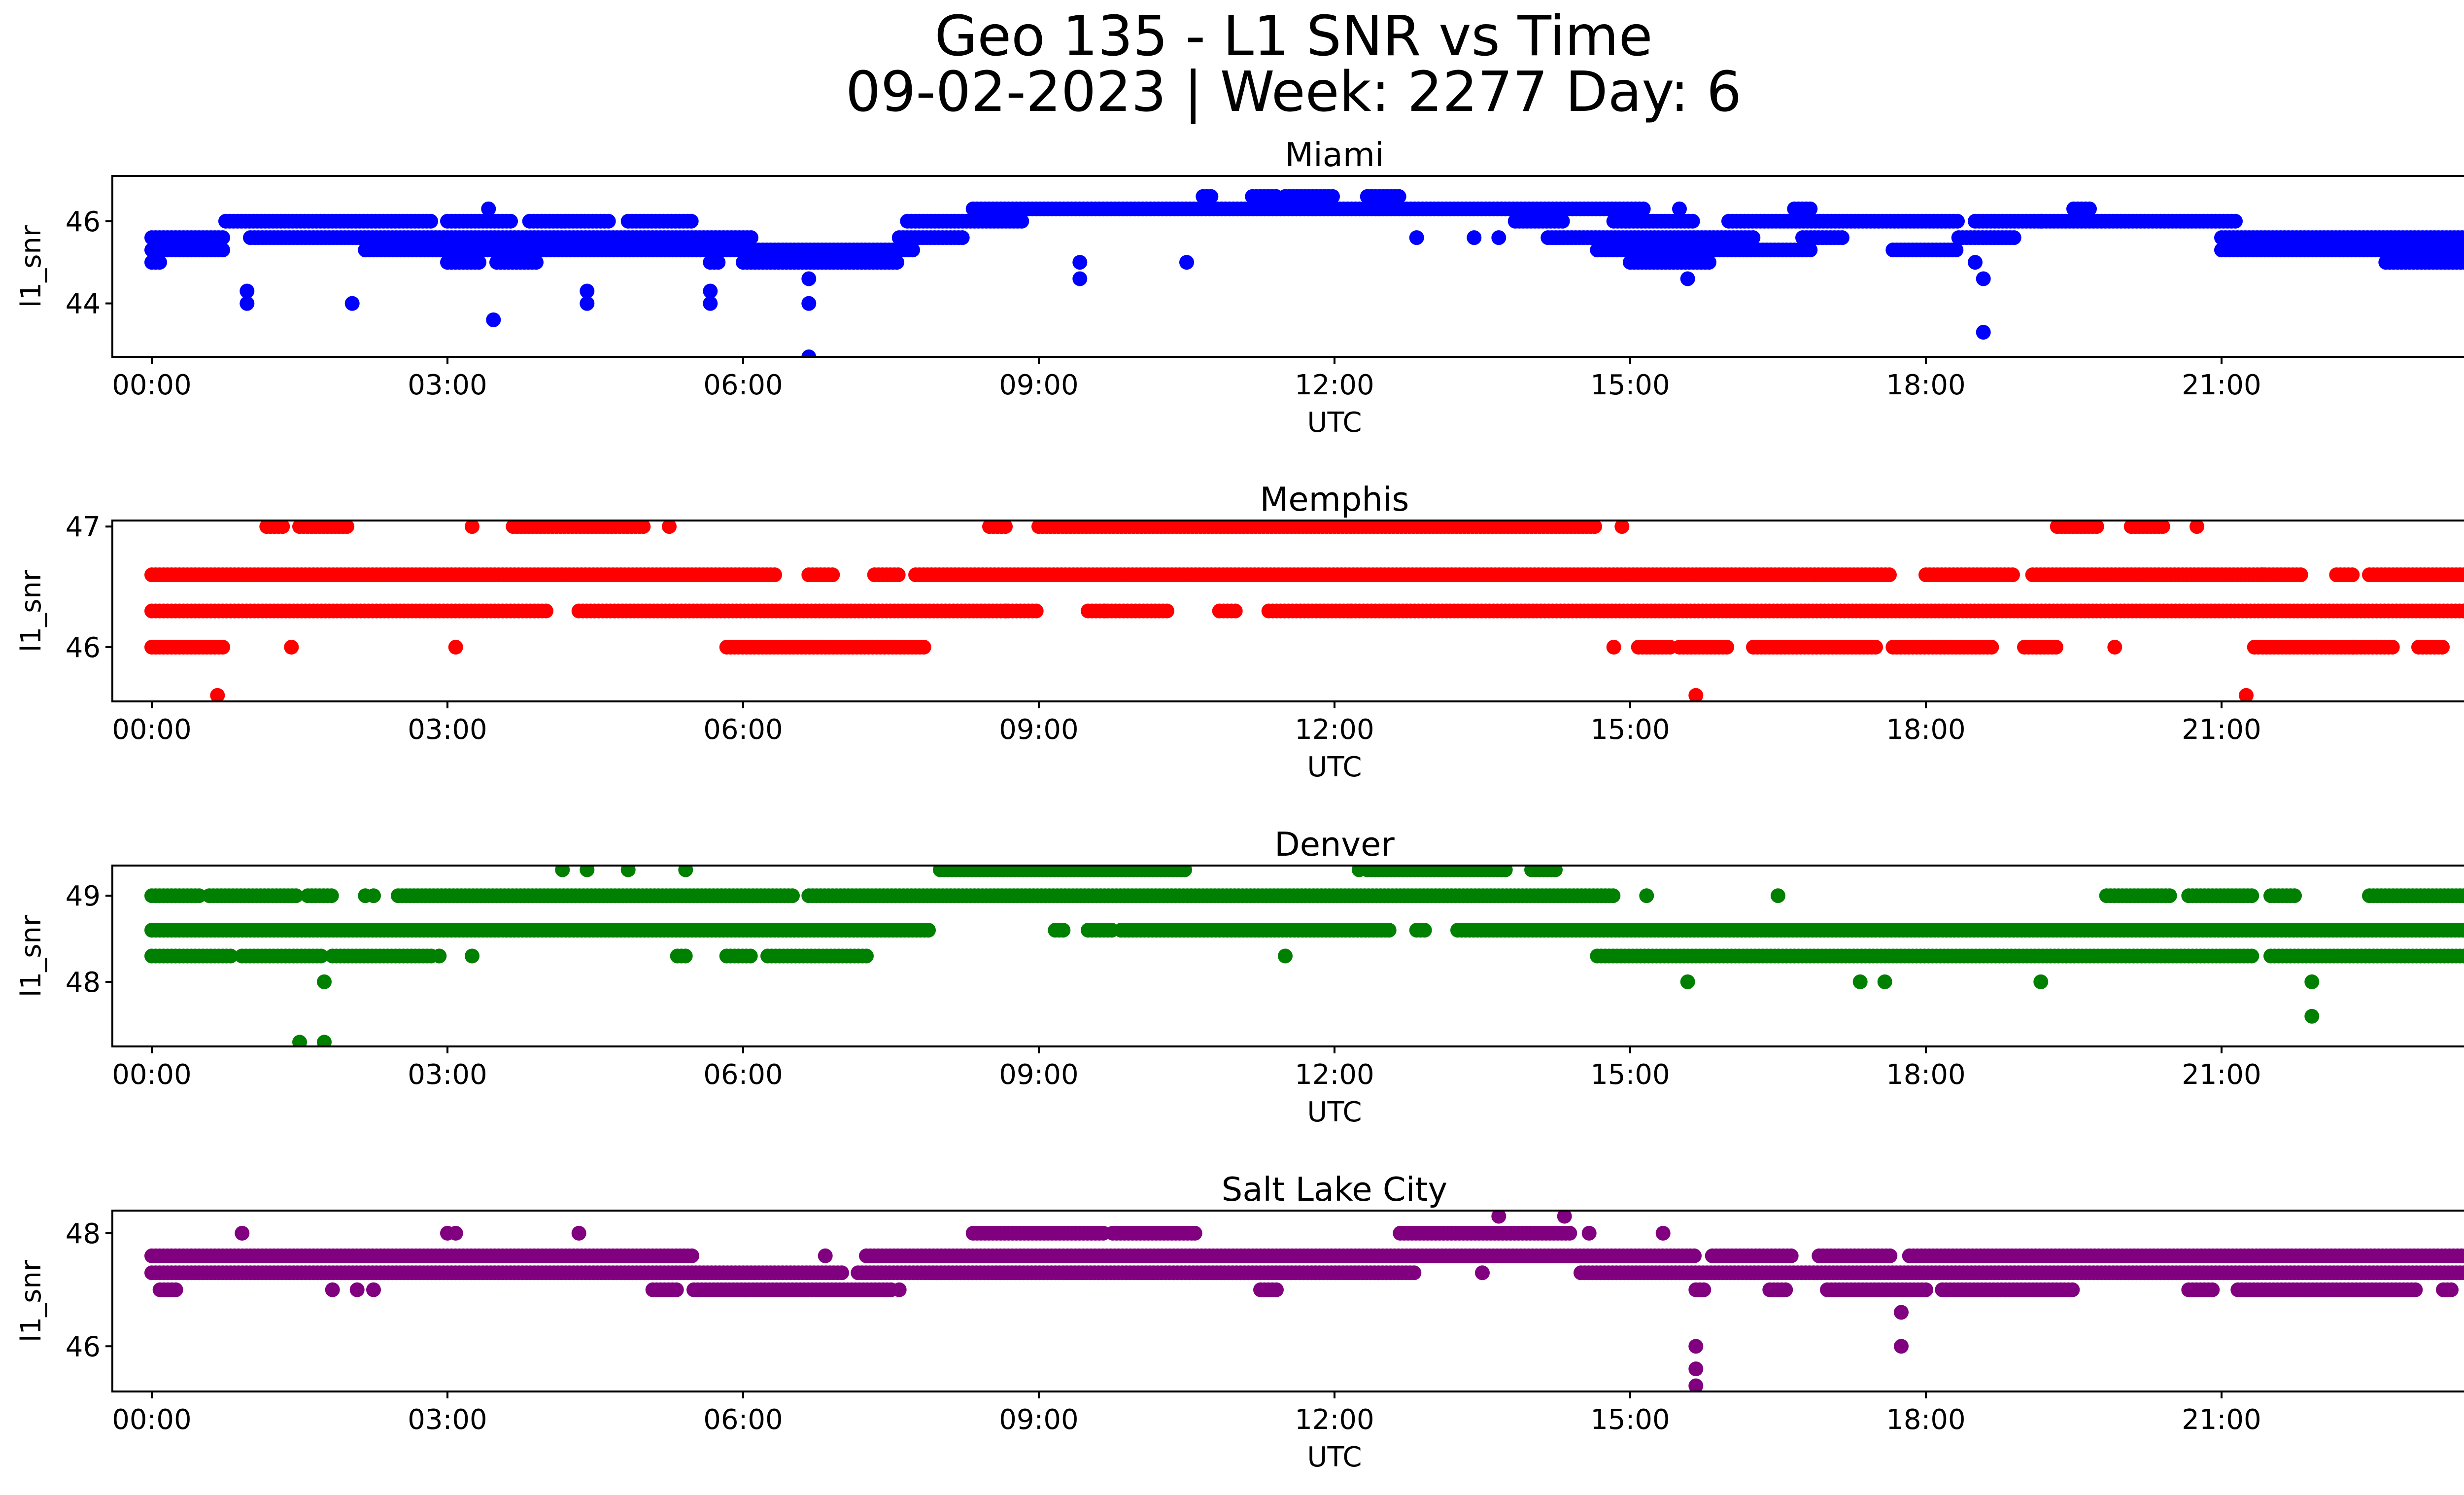 This screenshot has width=2464, height=1495. I want to click on y-tick-label: 47, so click(83, 527).